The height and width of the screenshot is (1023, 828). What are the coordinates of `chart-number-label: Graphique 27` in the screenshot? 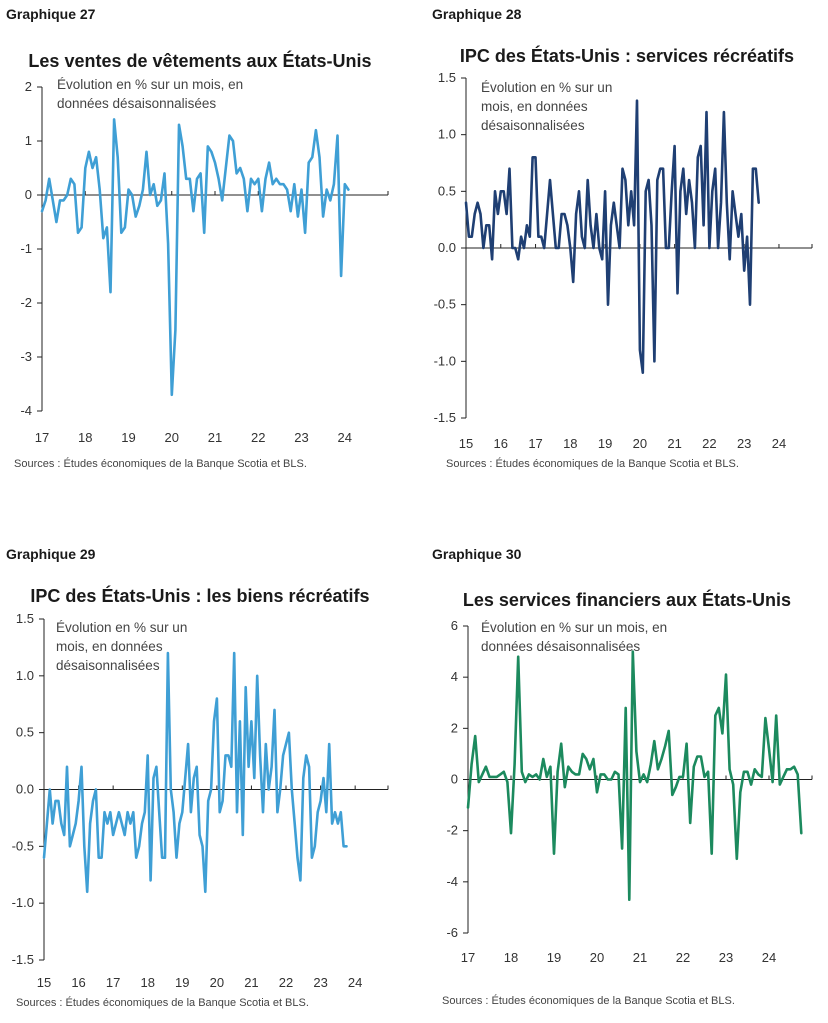 It's located at (51, 14).